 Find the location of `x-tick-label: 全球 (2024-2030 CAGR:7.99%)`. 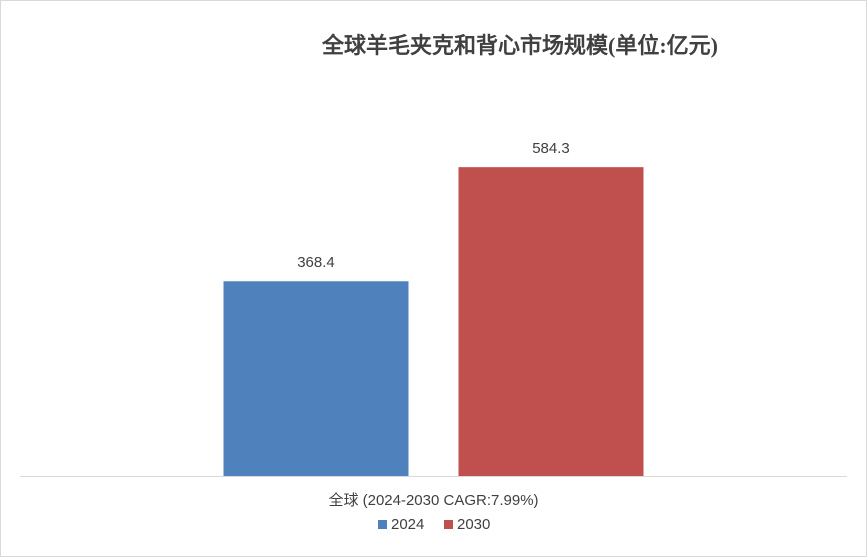

x-tick-label: 全球 (2024-2030 CAGR:7.99%) is located at coordinates (433, 500).